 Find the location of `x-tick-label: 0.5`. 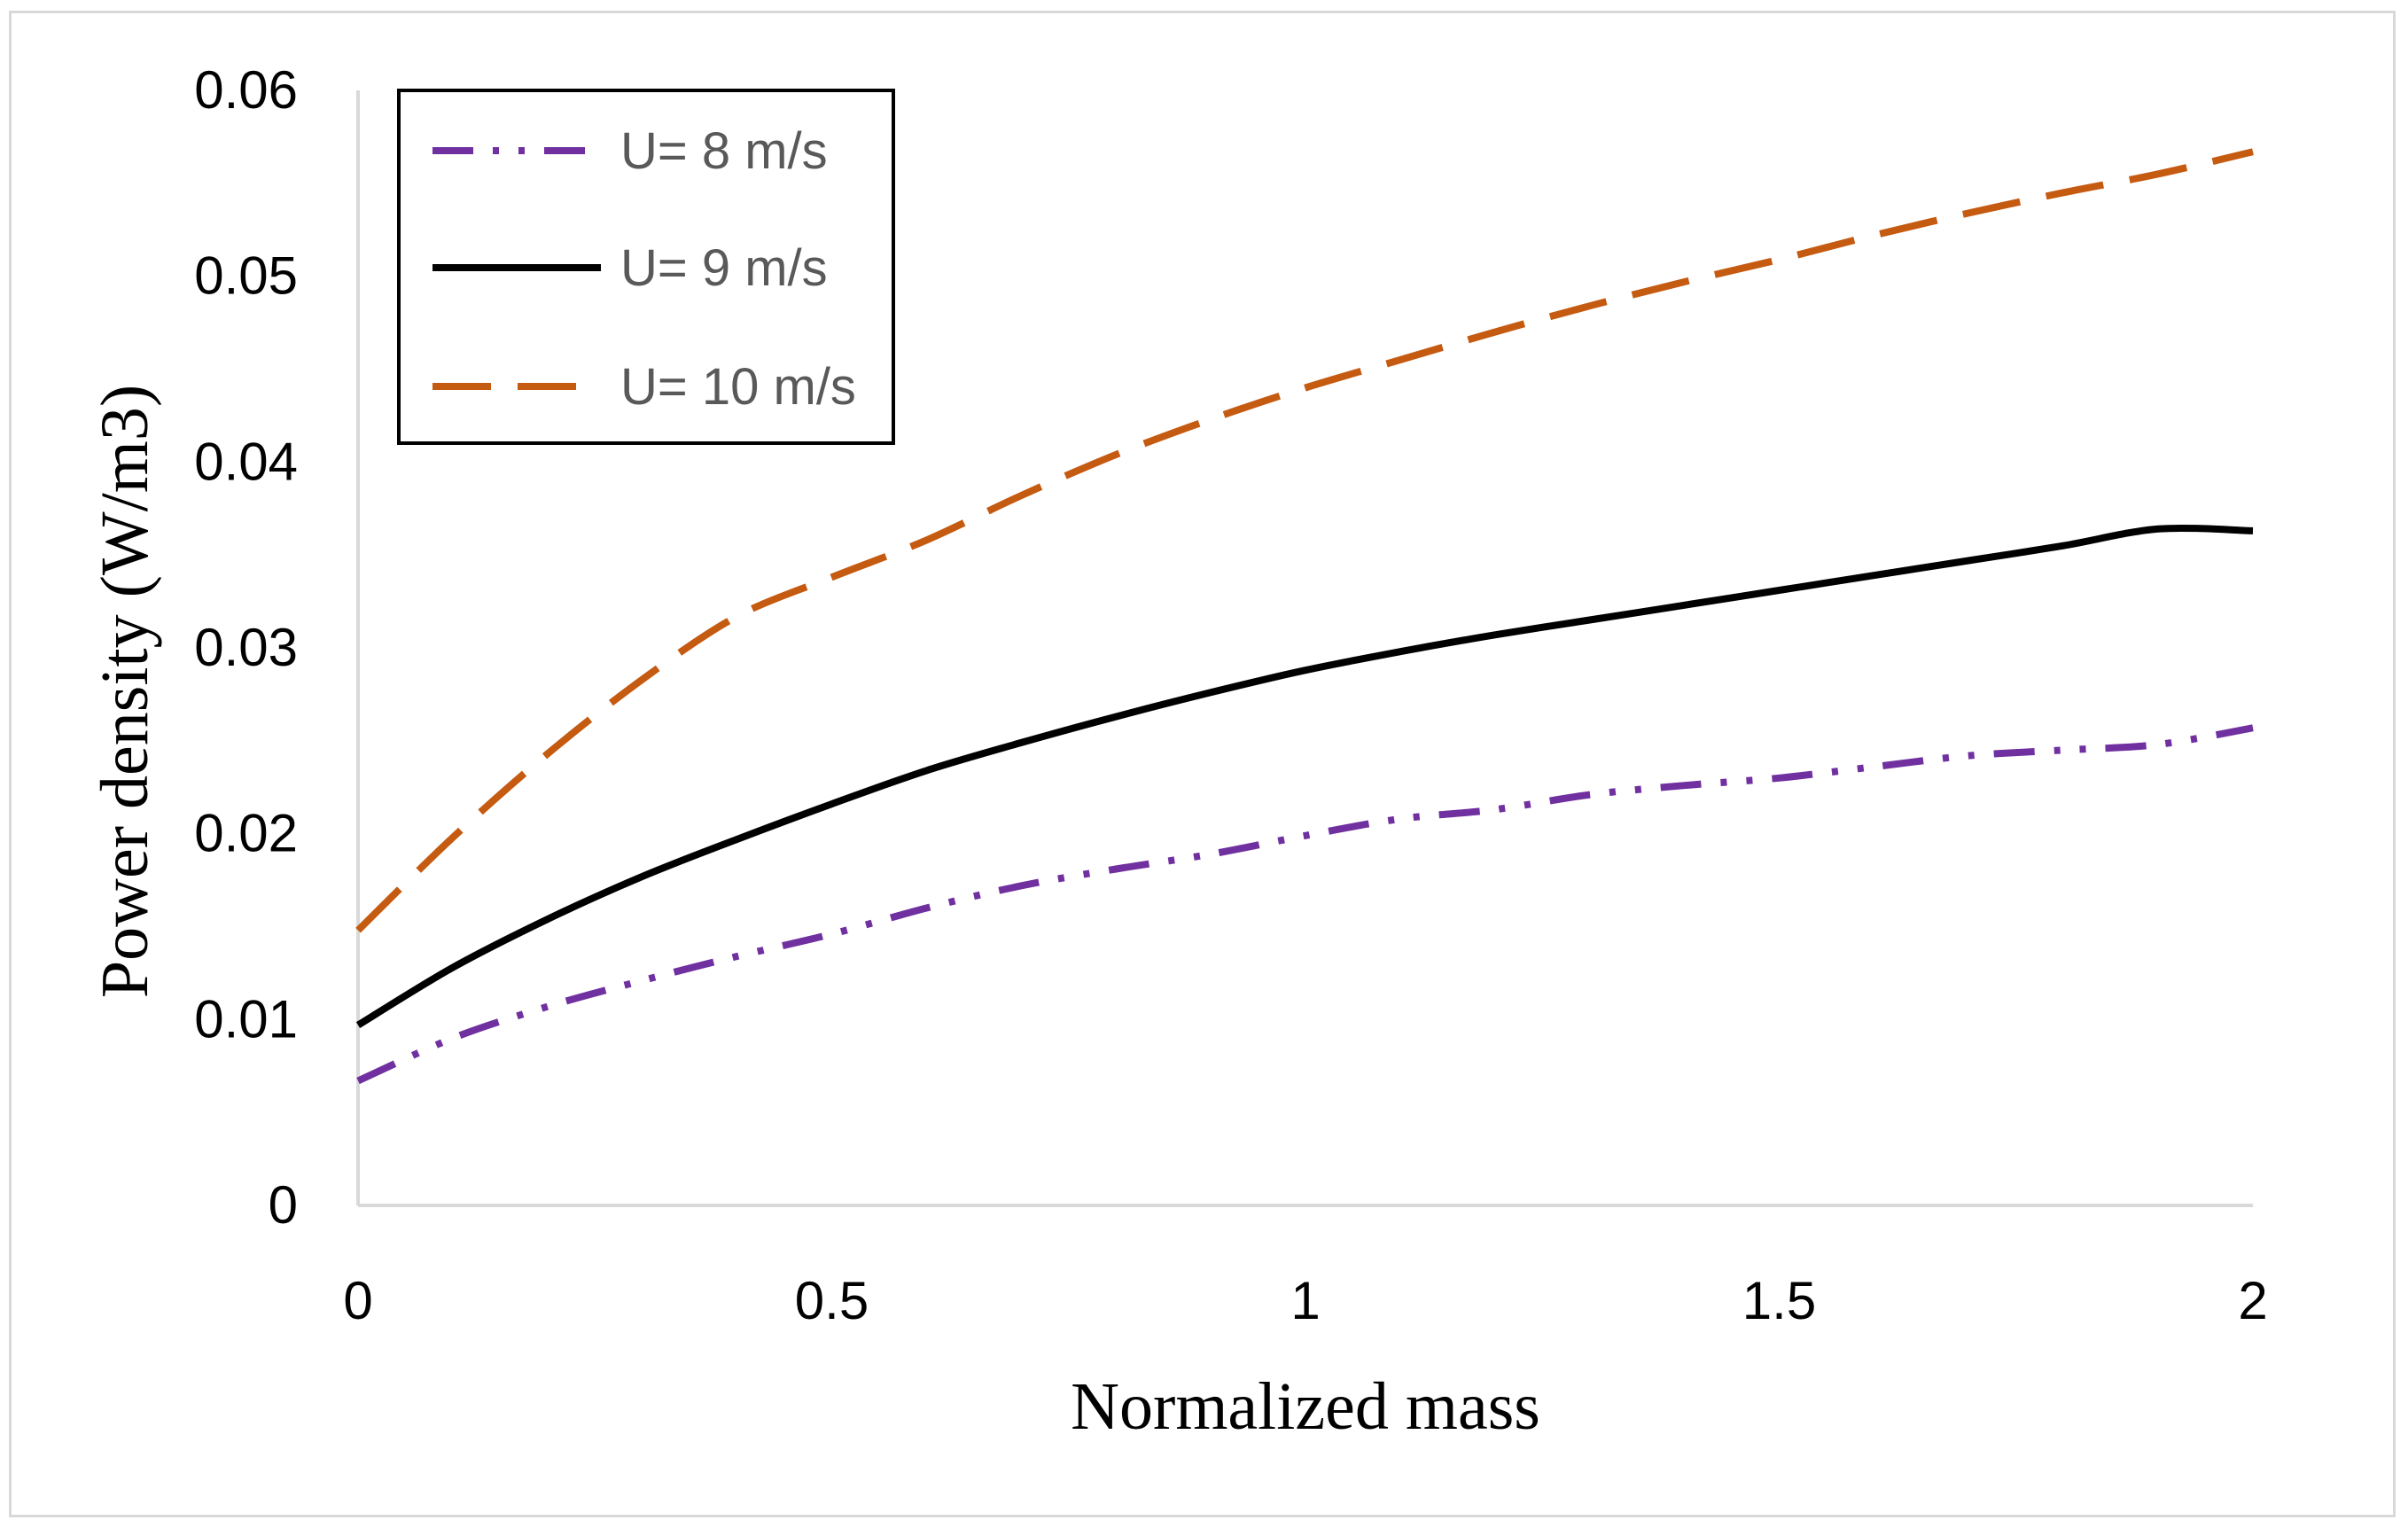

x-tick-label: 0.5 is located at coordinates (832, 1300).